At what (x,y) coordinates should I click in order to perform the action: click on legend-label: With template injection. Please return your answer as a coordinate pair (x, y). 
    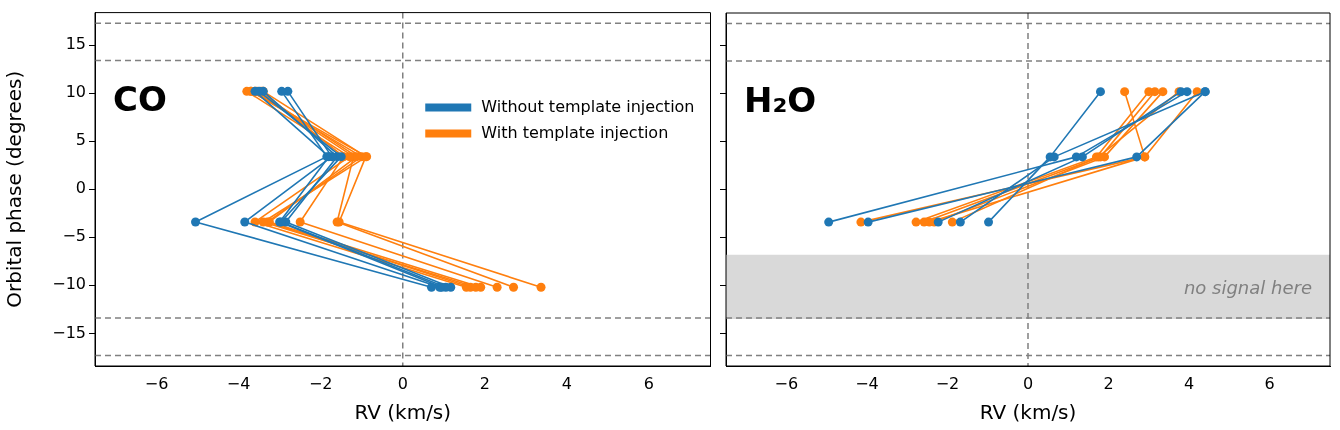
    Looking at the image, I should click on (575, 132).